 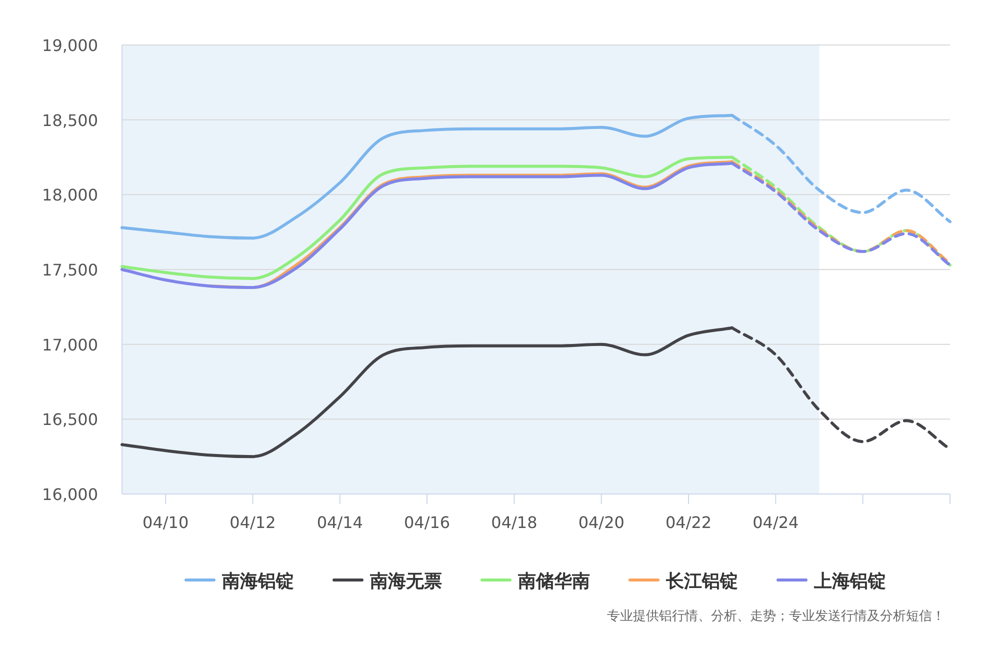 I want to click on text: 专业提供铝行情、分析、走势；专业发送行情及分析短信！, so click(x=776, y=616).